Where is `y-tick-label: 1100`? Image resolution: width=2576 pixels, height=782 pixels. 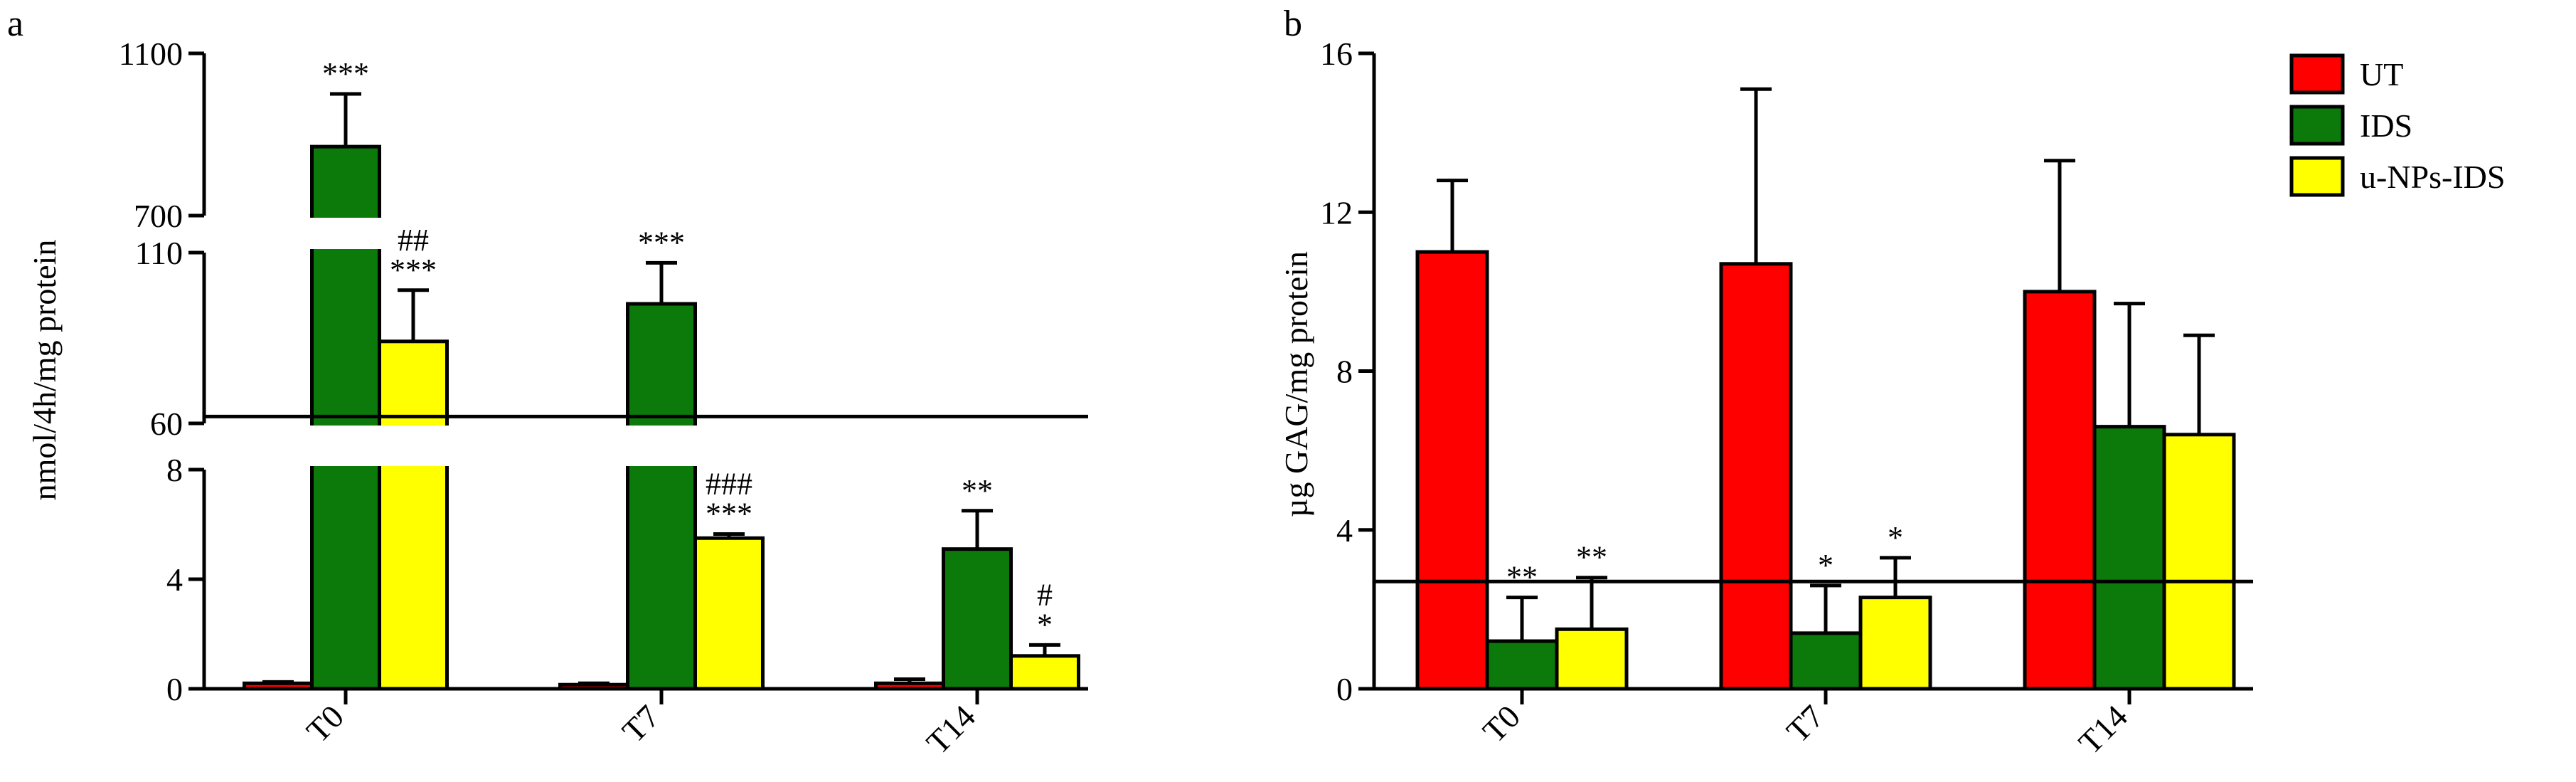 y-tick-label: 1100 is located at coordinates (151, 54).